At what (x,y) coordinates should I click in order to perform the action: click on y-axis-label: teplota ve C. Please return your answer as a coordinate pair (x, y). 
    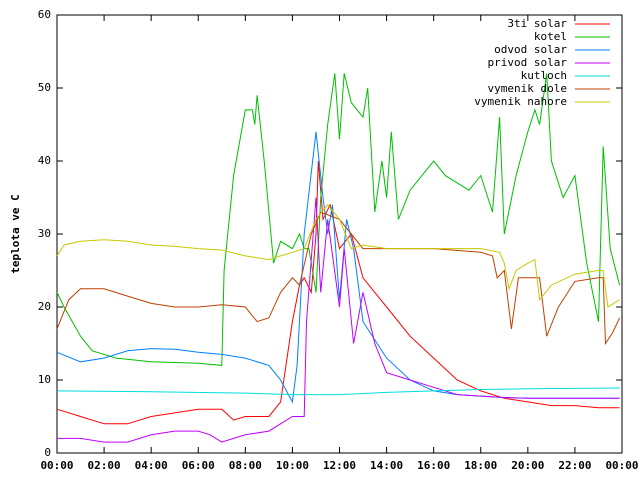
    Looking at the image, I should click on (15, 233).